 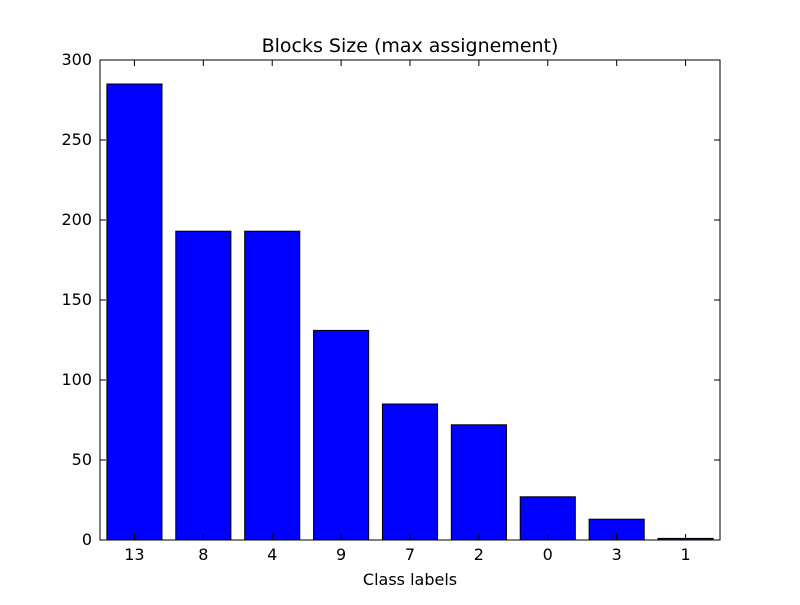 I want to click on y-tick-label: 50, so click(x=82, y=459).